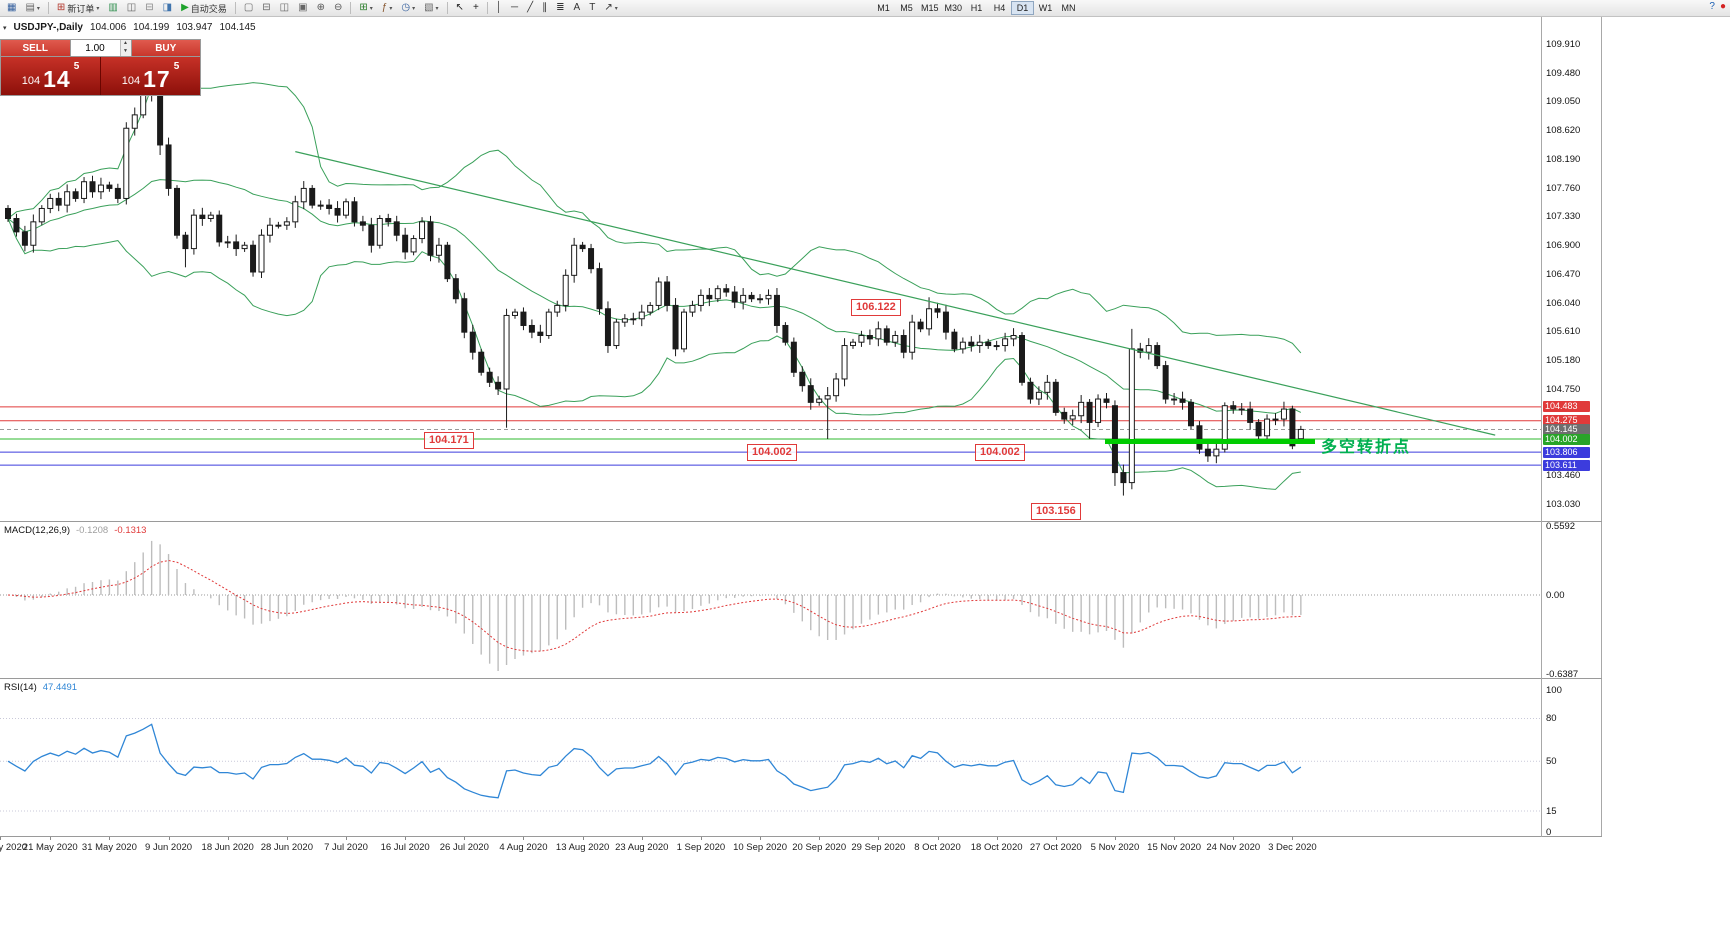 This screenshot has height=939, width=1730. I want to click on volume-down-icon: ▼, so click(125, 52).